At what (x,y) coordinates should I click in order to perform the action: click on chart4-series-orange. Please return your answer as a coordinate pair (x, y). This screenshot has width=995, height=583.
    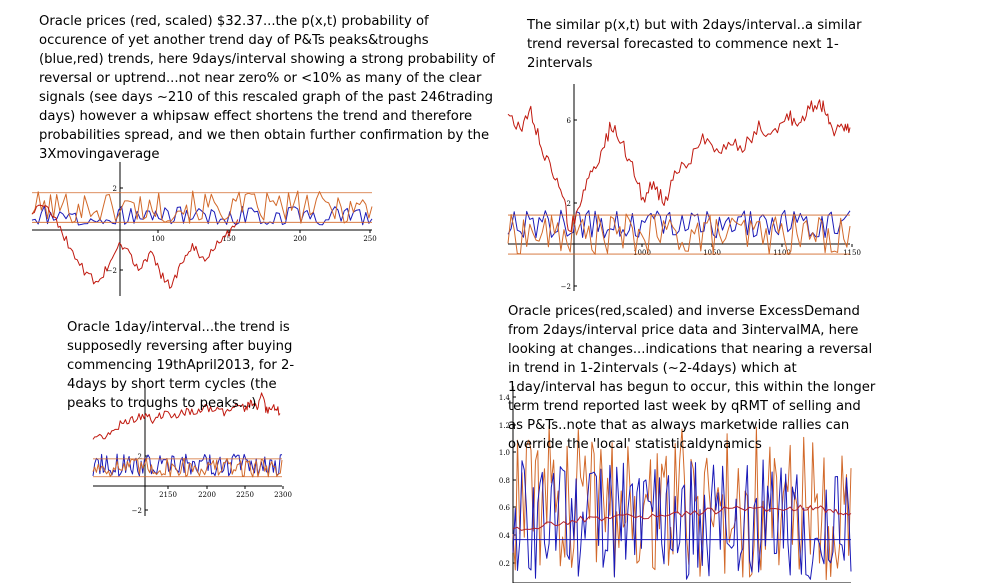
    Looking at the image, I should click on (682, 503).